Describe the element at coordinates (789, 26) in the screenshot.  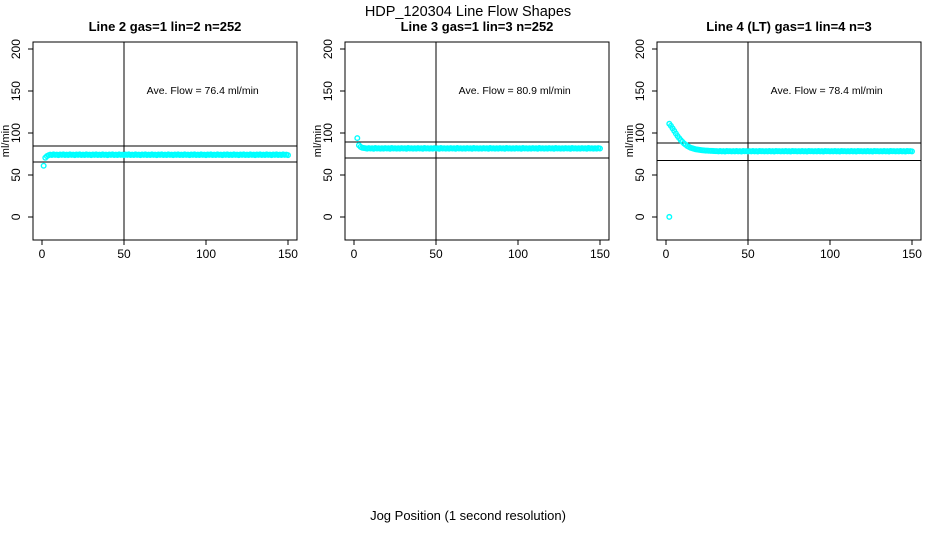
I see `panel-title: Line 4 (LT) gas=1 lin=4 n=3` at that location.